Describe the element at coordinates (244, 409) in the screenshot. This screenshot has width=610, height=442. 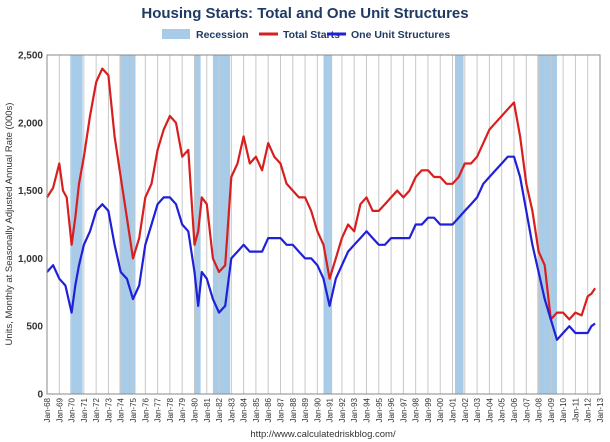
I see `x-tick-label: Jan-84` at that location.